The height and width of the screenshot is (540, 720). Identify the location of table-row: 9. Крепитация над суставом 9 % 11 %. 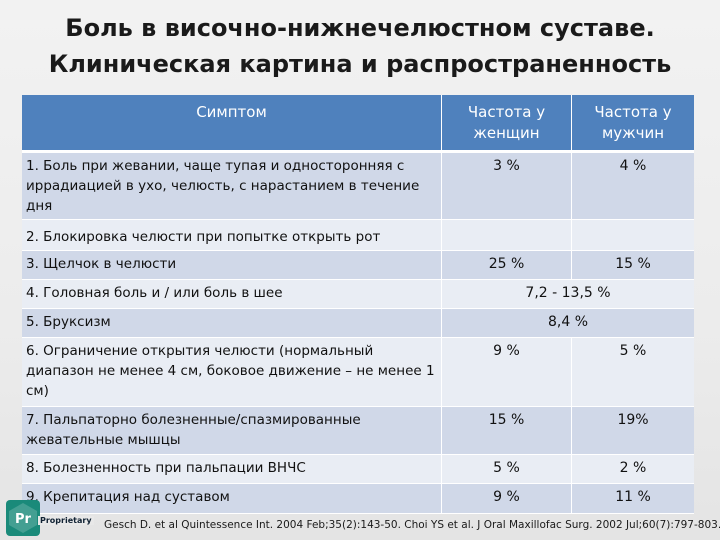
(358, 499).